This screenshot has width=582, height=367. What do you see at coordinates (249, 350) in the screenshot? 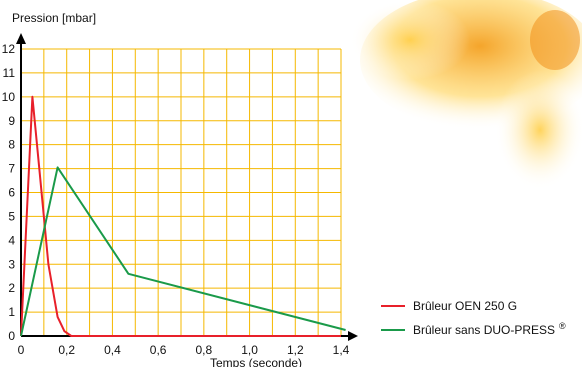
I see `x-tick-label: 1,0` at bounding box center [249, 350].